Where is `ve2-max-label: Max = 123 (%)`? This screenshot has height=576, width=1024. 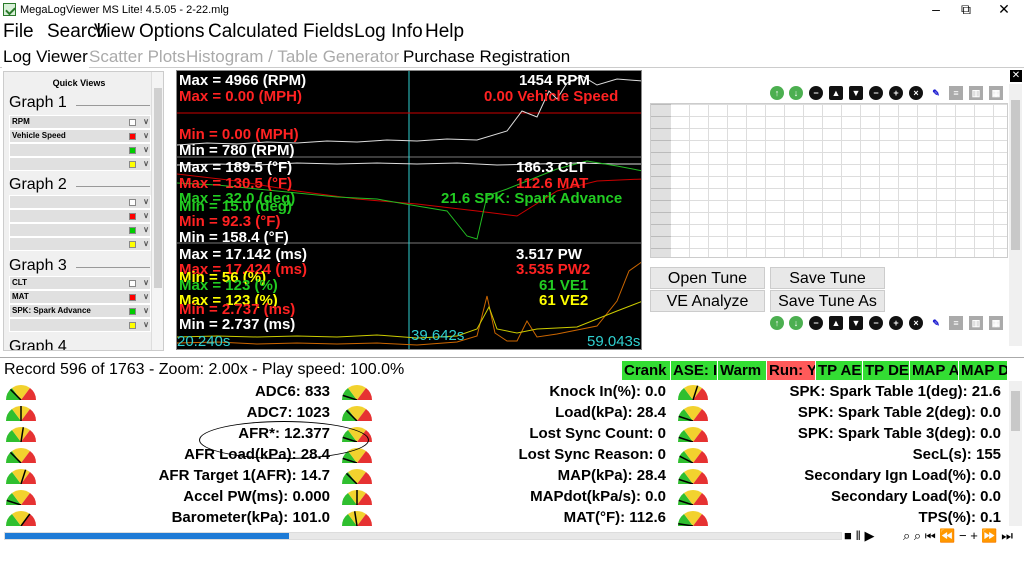
ve2-max-label: Max = 123 (%) is located at coordinates (228, 300).